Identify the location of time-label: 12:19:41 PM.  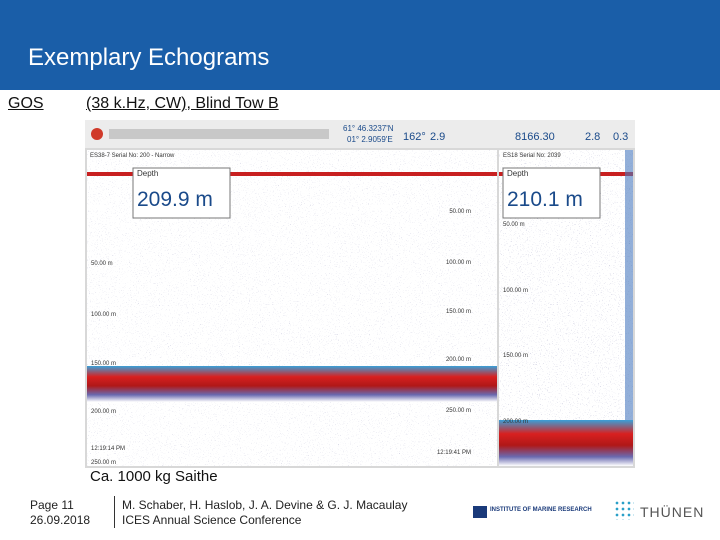
(454, 453).